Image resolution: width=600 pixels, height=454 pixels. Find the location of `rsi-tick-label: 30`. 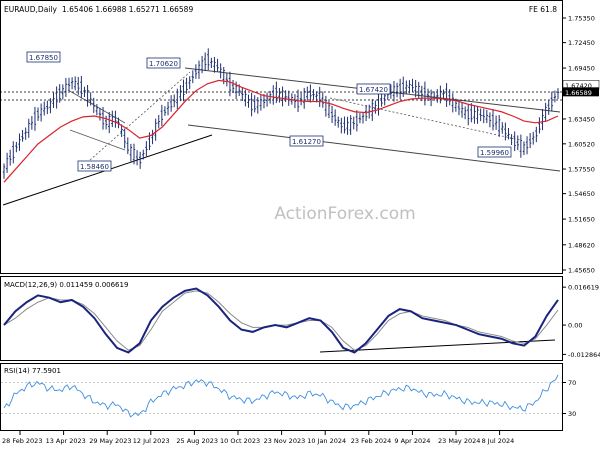

rsi-tick-label: 30 is located at coordinates (572, 414).